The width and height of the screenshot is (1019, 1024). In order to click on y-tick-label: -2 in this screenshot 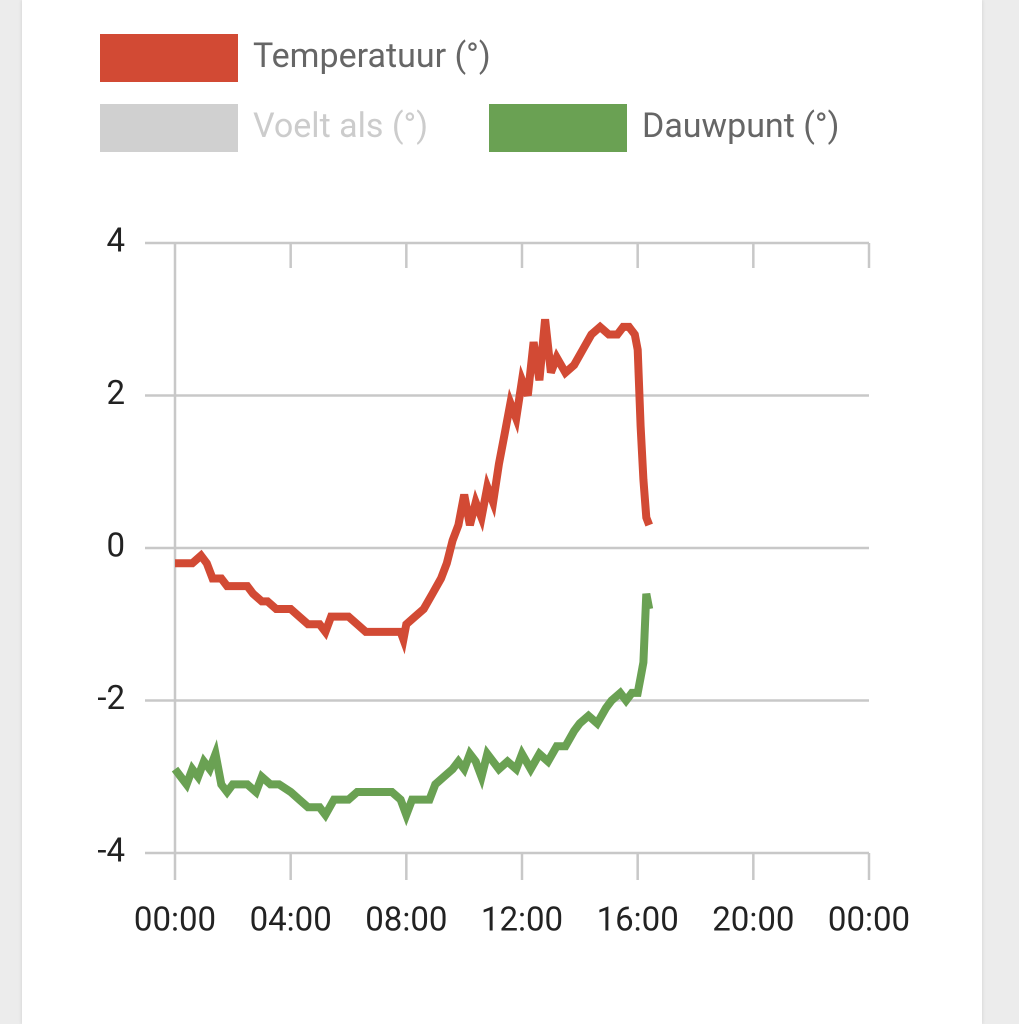, I will do `click(111, 698)`.